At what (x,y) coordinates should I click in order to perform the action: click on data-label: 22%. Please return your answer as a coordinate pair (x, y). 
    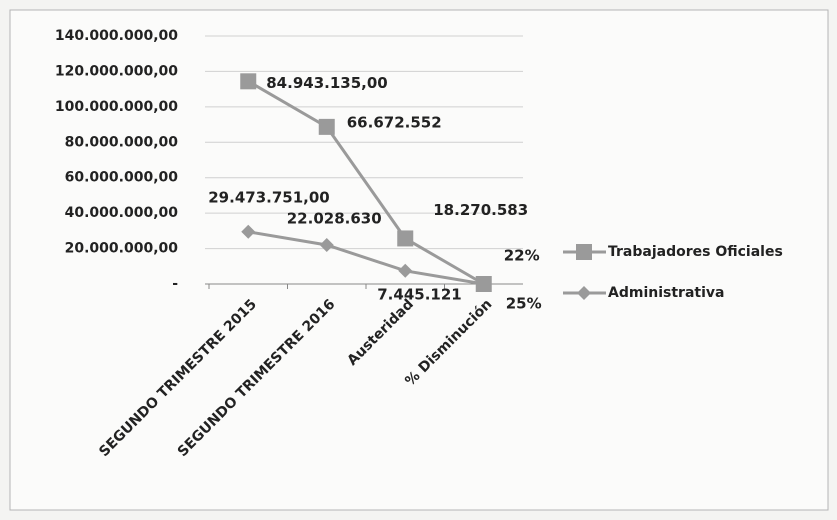
    Looking at the image, I should click on (522, 255).